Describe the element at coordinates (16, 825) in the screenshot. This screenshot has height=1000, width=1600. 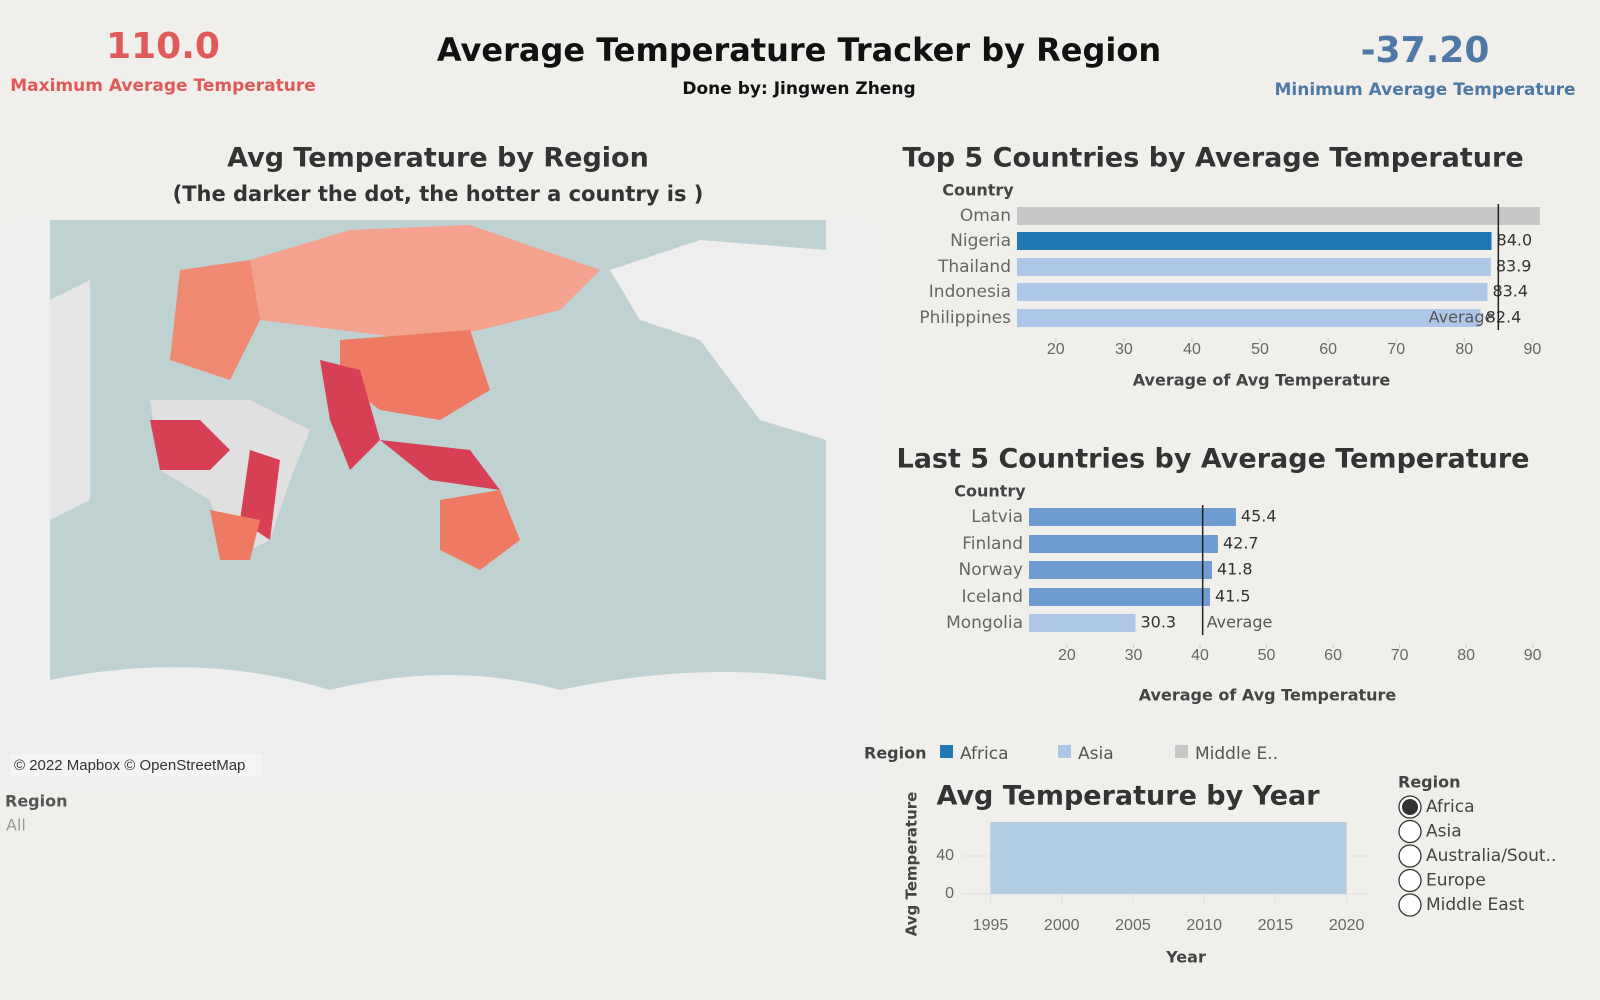
I see `filter-value: All` at that location.